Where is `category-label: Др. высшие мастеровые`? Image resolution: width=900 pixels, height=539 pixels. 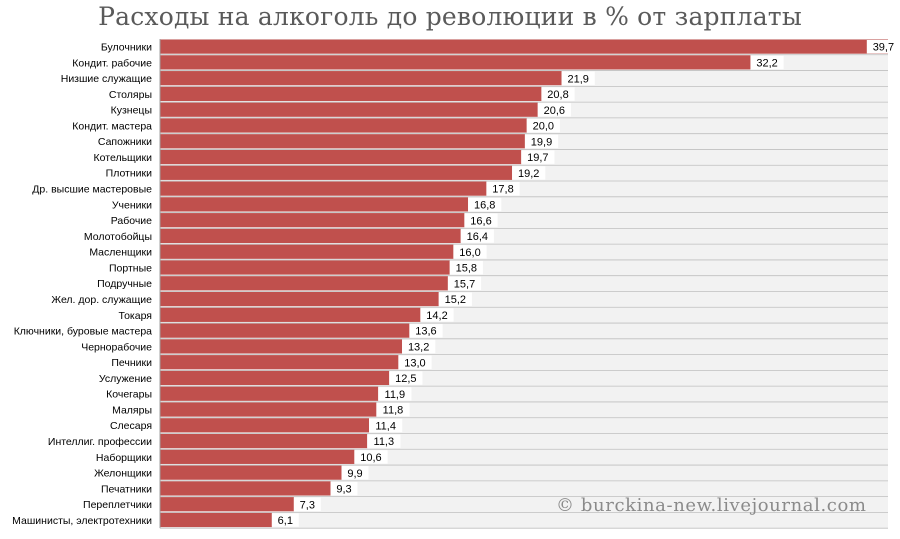 category-label: Др. высшие мастеровые is located at coordinates (92, 190).